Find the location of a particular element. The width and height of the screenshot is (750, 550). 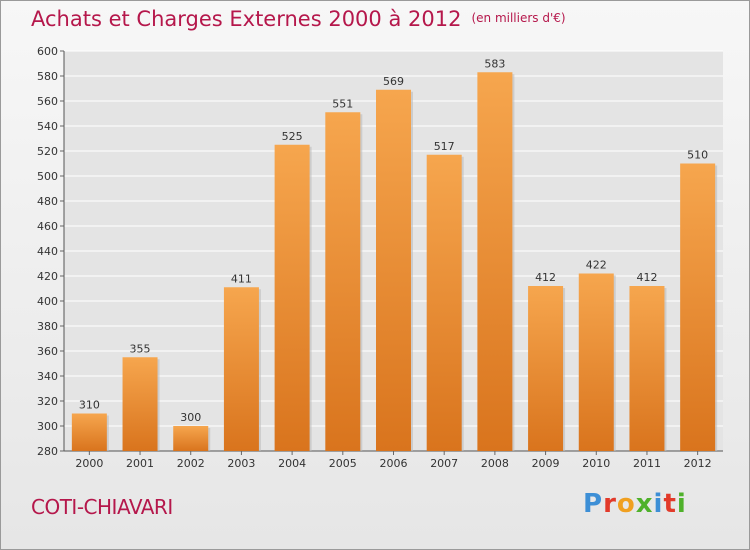

y-tick-label: 380 is located at coordinates (47, 326).